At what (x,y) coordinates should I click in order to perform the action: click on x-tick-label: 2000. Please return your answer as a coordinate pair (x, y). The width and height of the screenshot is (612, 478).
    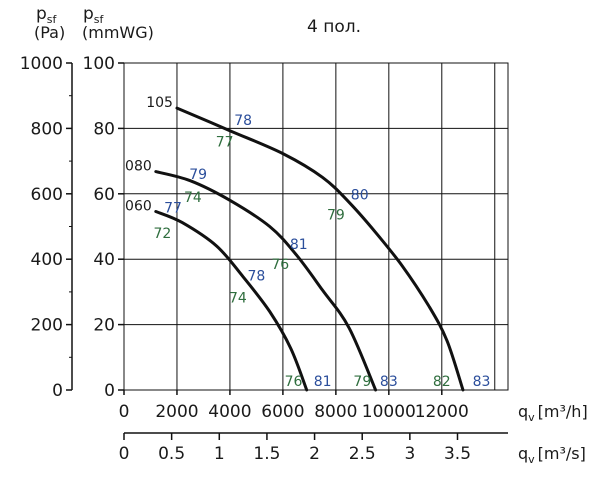
    Looking at the image, I should click on (176, 412).